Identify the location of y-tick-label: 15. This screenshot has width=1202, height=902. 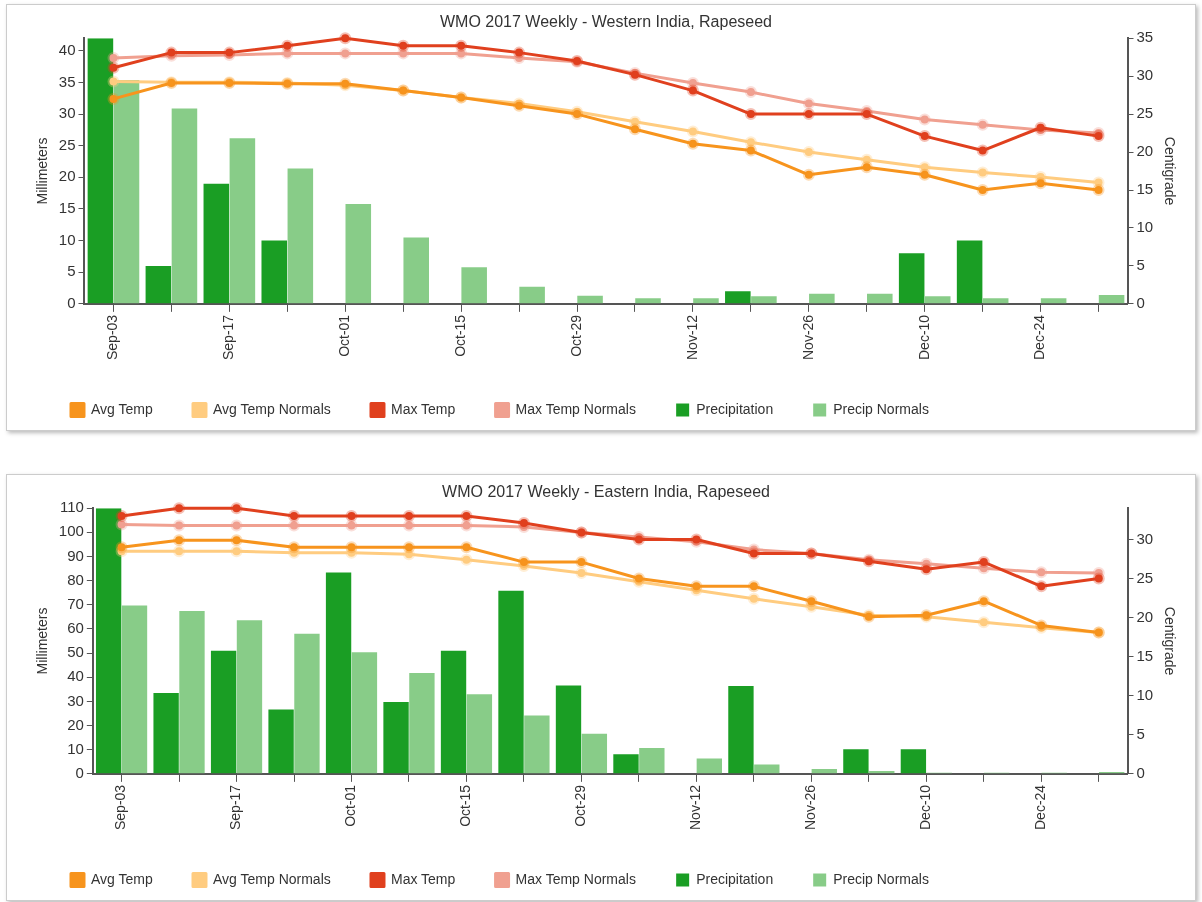
(67, 208).